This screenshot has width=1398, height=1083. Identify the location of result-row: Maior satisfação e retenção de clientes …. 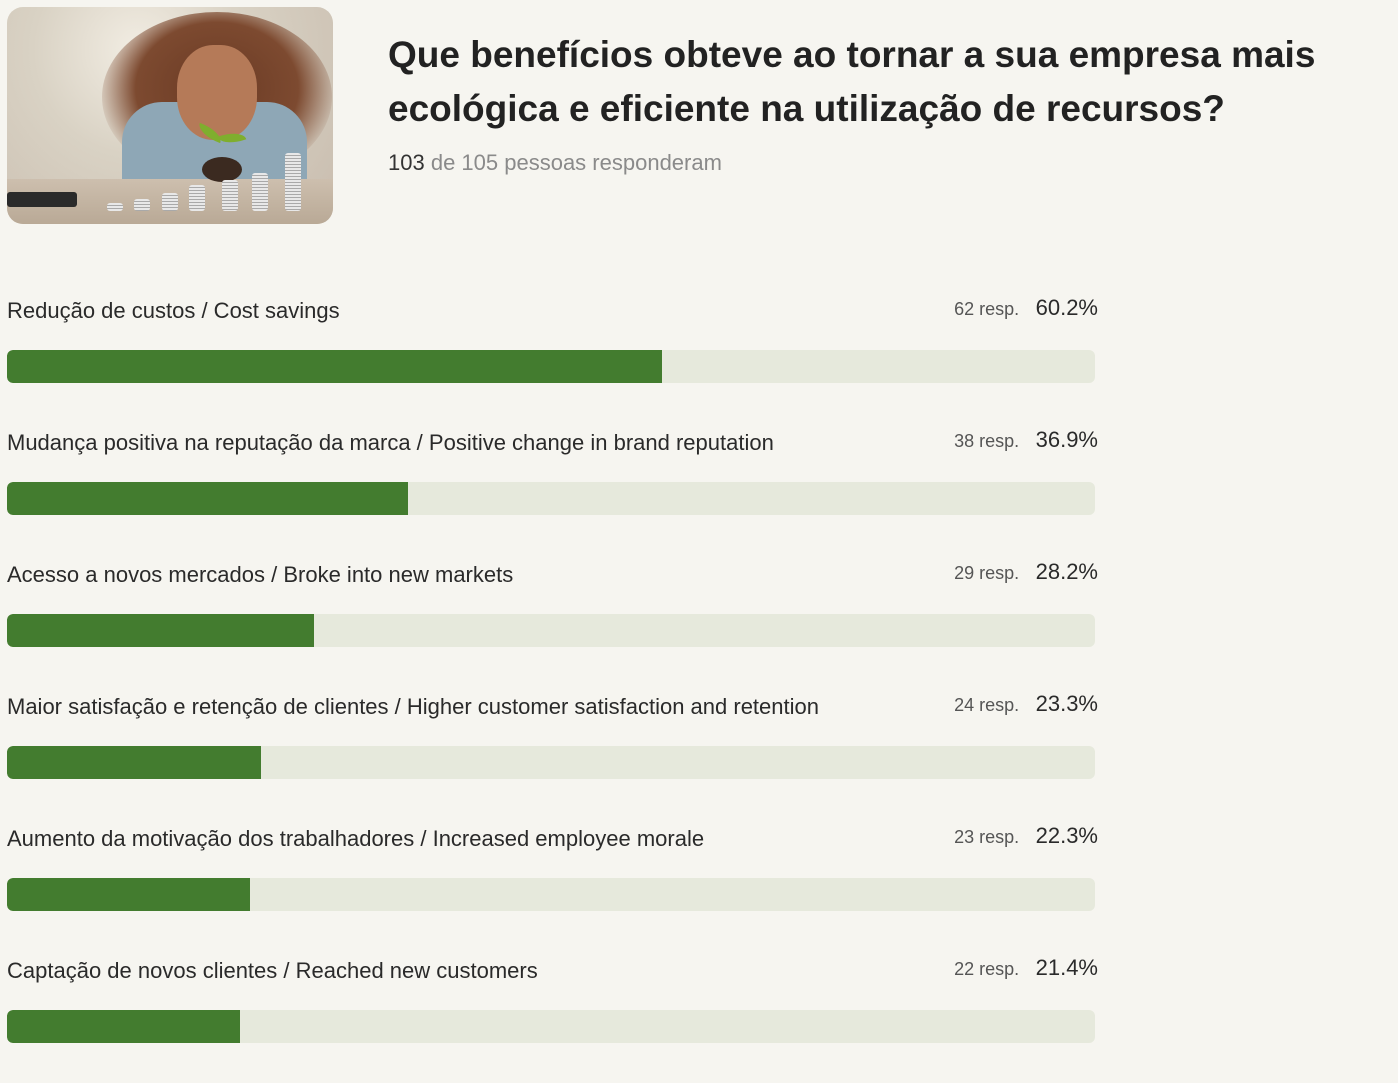
(552, 733).